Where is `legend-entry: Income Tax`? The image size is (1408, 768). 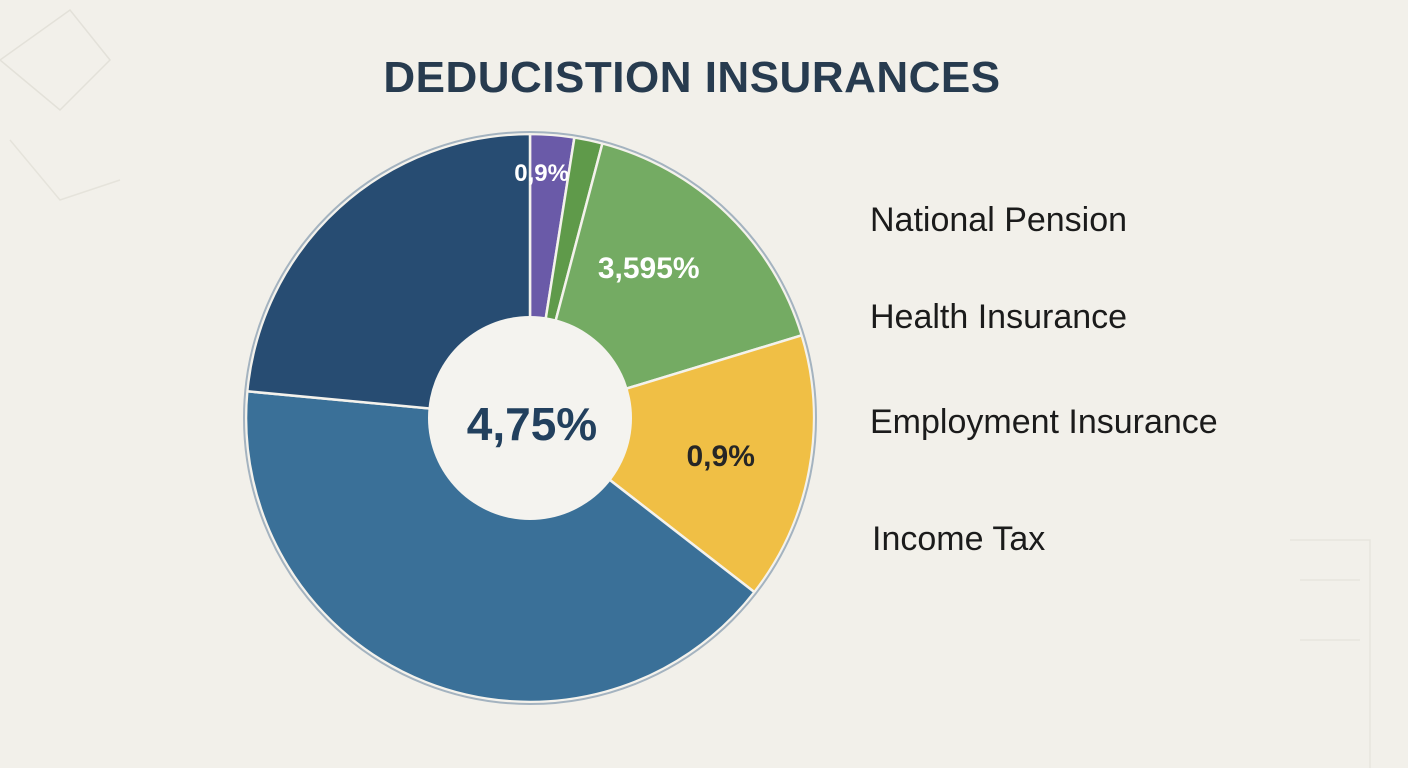 legend-entry: Income Tax is located at coordinates (958, 539).